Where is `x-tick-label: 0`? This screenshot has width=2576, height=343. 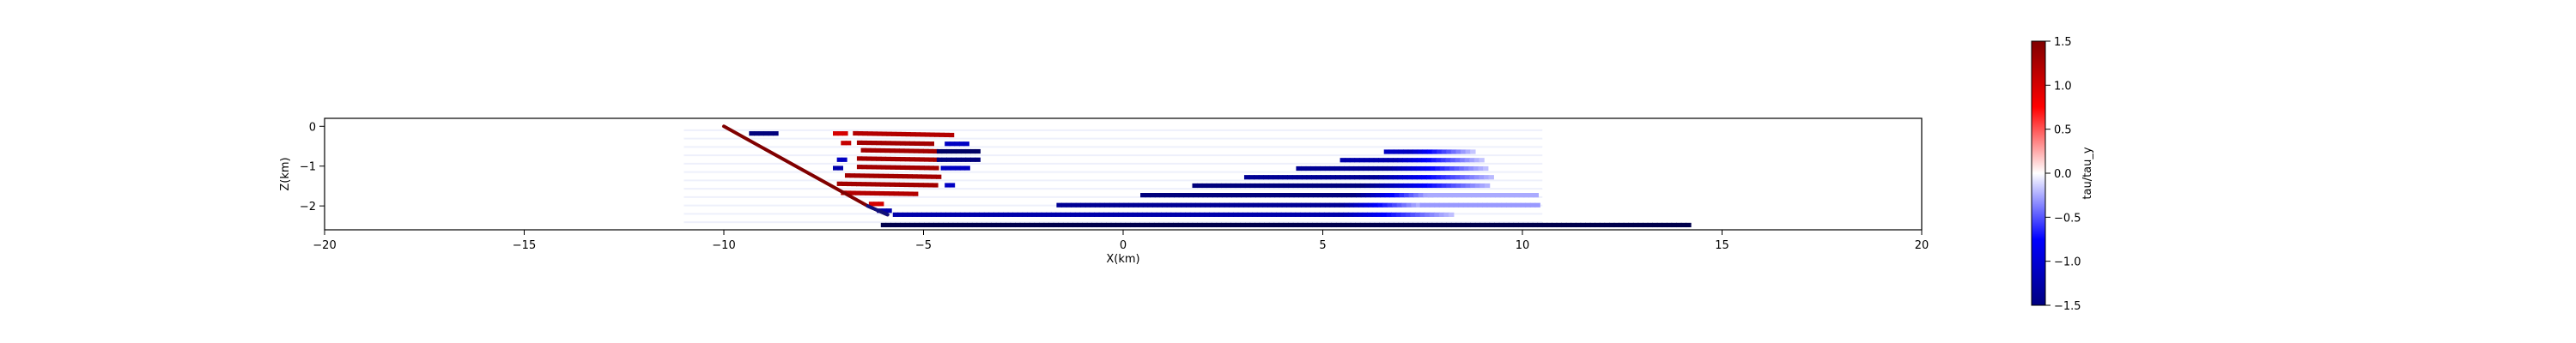
x-tick-label: 0 is located at coordinates (1123, 246).